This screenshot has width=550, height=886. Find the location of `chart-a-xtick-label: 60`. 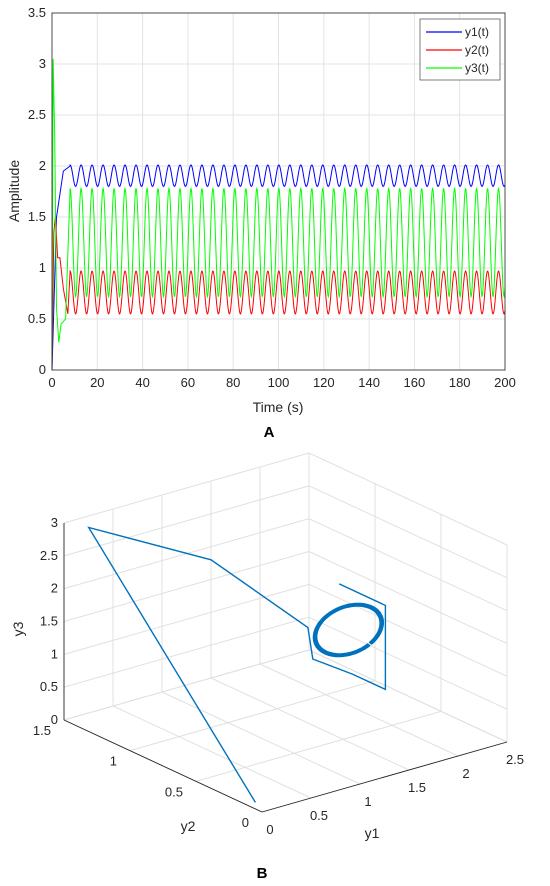

chart-a-xtick-label: 60 is located at coordinates (188, 382).